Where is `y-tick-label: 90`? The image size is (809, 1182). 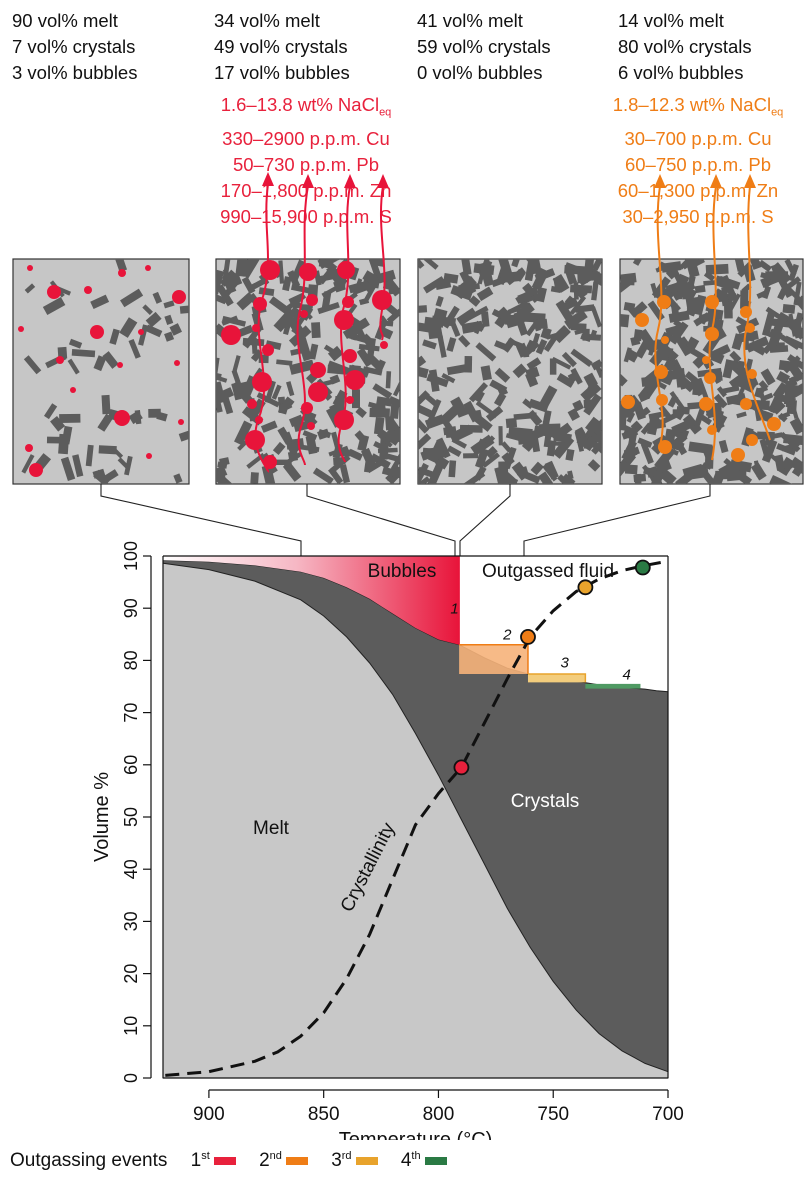 y-tick-label: 90 is located at coordinates (131, 608).